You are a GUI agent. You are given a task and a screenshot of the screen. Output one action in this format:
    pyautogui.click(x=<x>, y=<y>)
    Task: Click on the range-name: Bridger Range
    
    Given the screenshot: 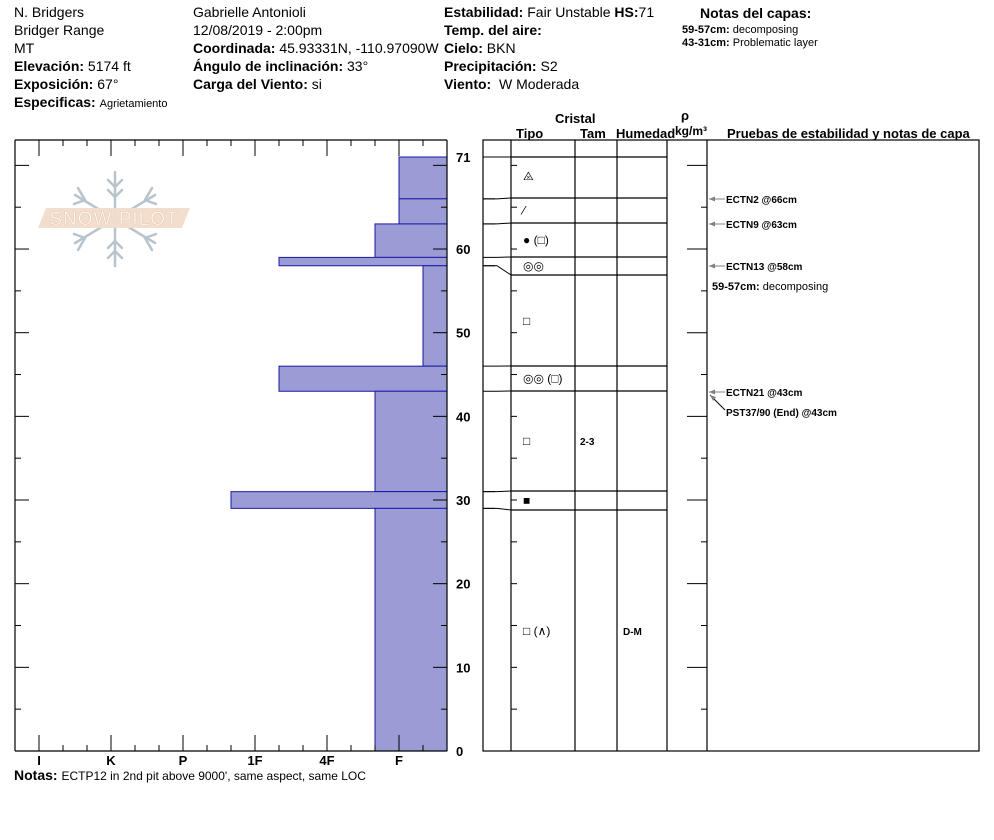 What is the action you would take?
    pyautogui.click(x=59, y=30)
    